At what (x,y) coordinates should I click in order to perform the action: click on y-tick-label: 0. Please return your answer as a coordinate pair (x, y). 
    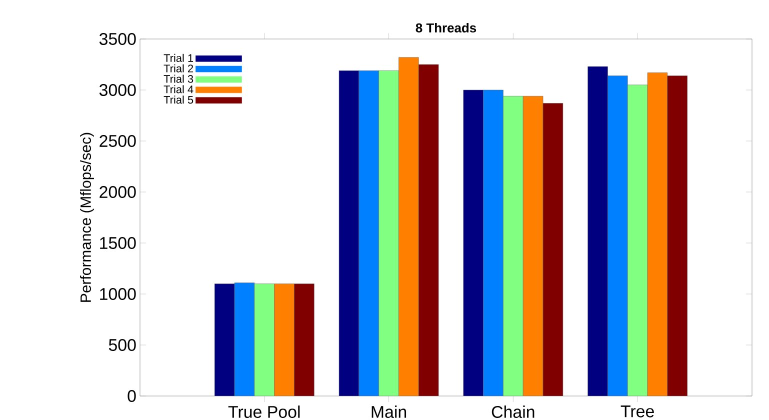
    Looking at the image, I should click on (132, 396).